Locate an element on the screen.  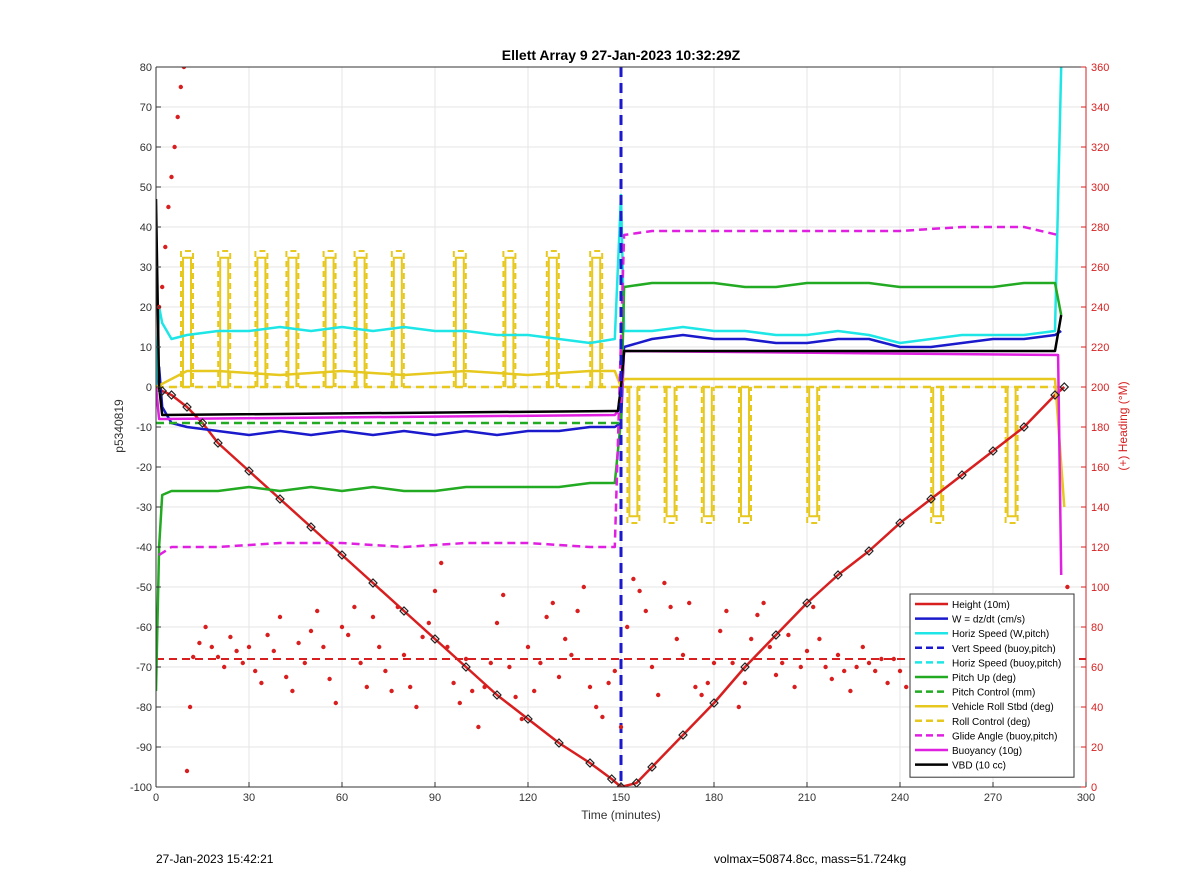
legend-box is located at coordinates (992, 685).